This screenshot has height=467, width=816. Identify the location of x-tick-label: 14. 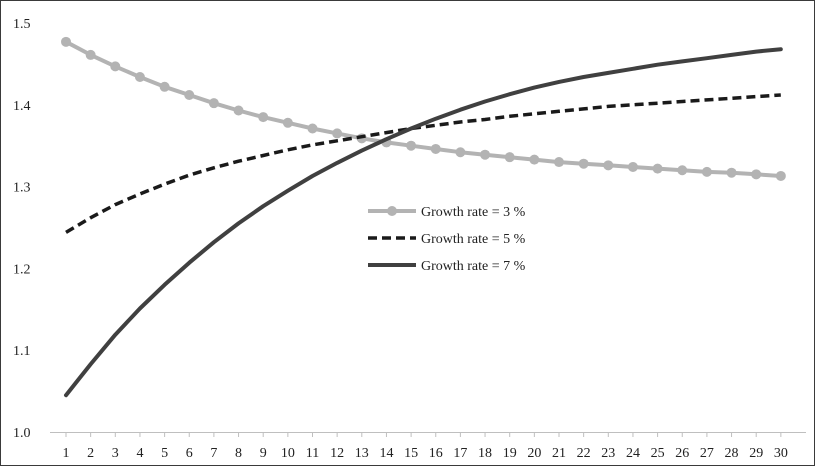
(386, 453).